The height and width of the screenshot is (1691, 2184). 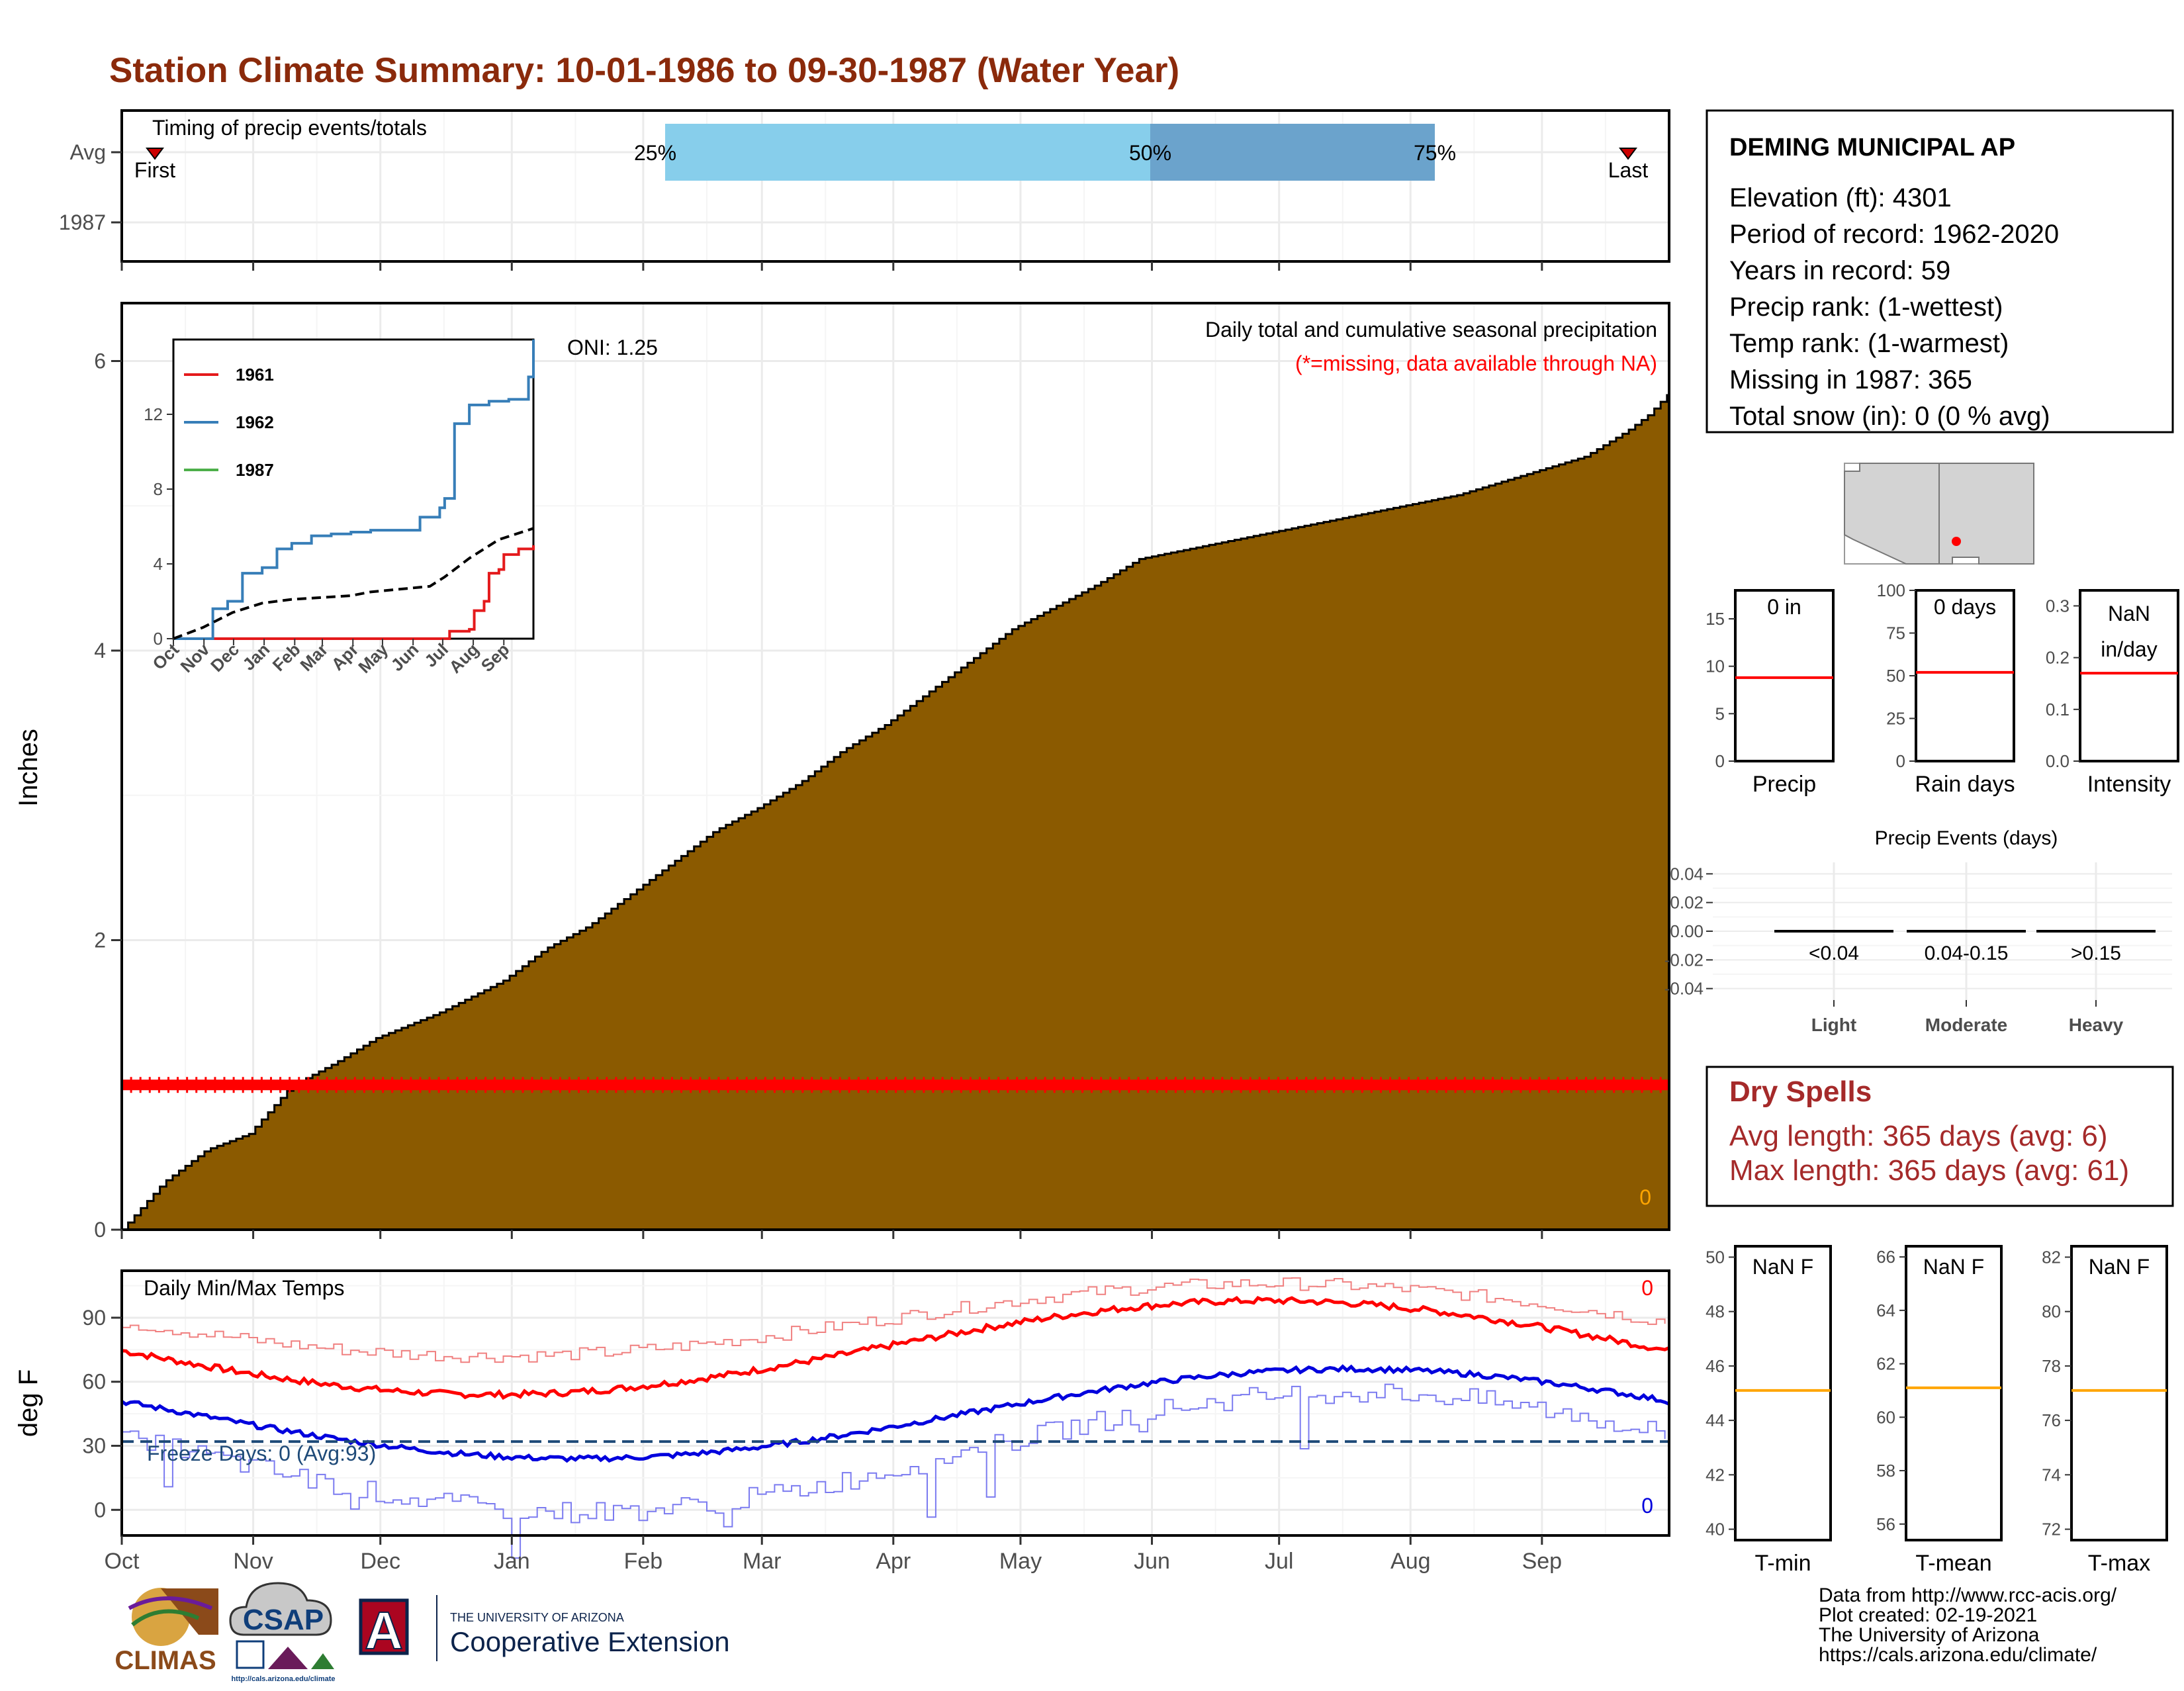 What do you see at coordinates (354, 490) in the screenshot?
I see `inset-series-1962` at bounding box center [354, 490].